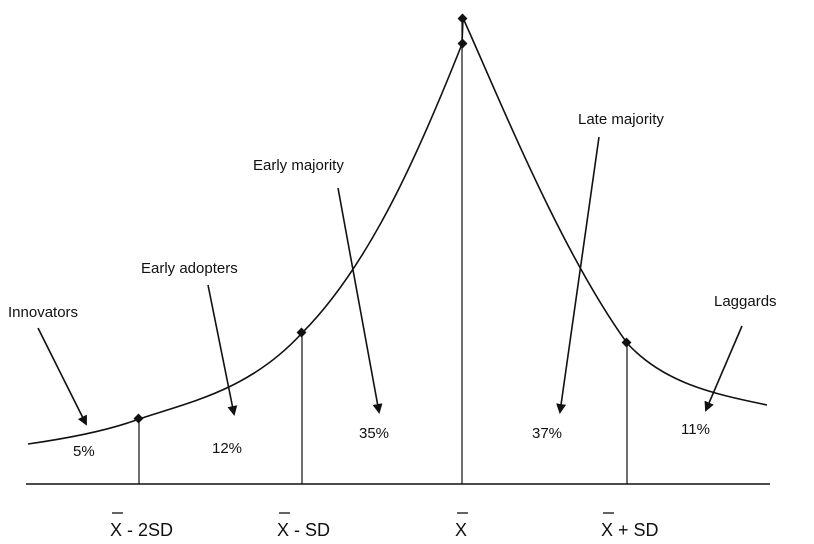 The image size is (814, 544). I want to click on axis-label-mean: X, so click(461, 526).